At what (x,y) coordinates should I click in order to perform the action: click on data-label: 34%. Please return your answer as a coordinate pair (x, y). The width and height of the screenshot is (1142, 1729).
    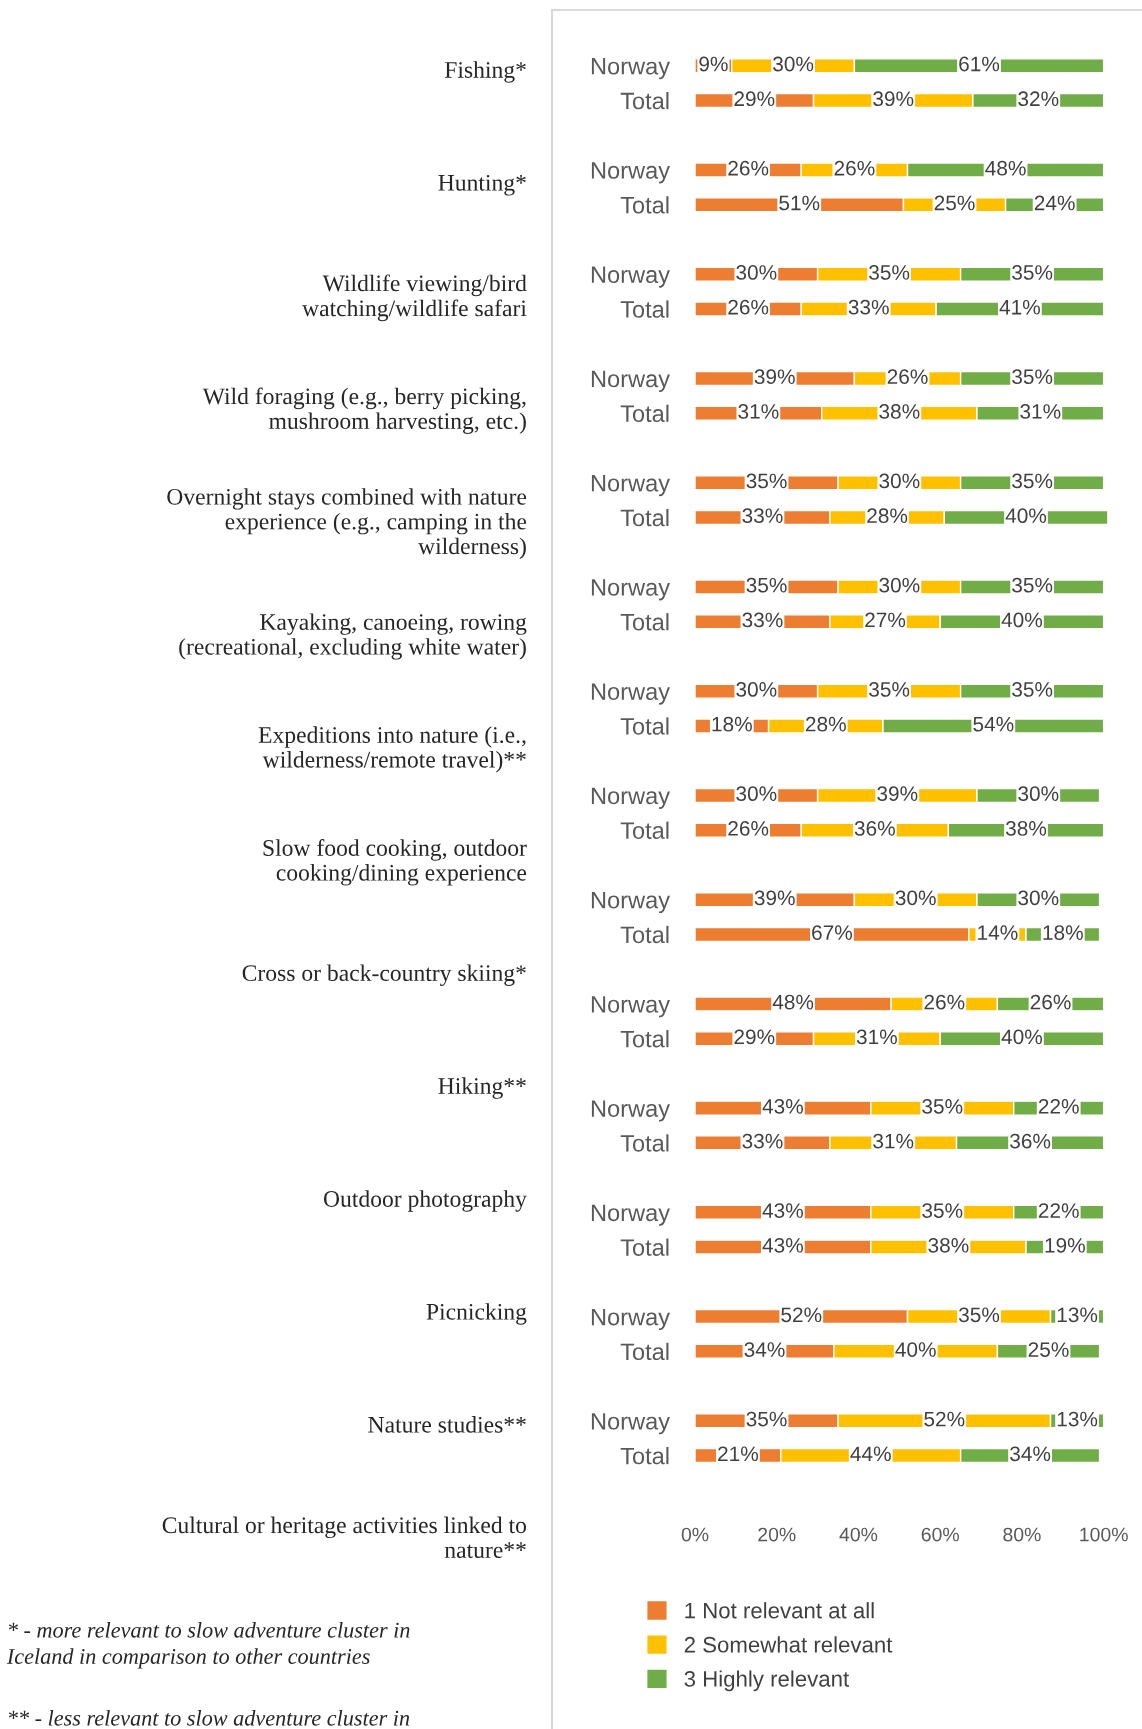
    Looking at the image, I should click on (764, 1349).